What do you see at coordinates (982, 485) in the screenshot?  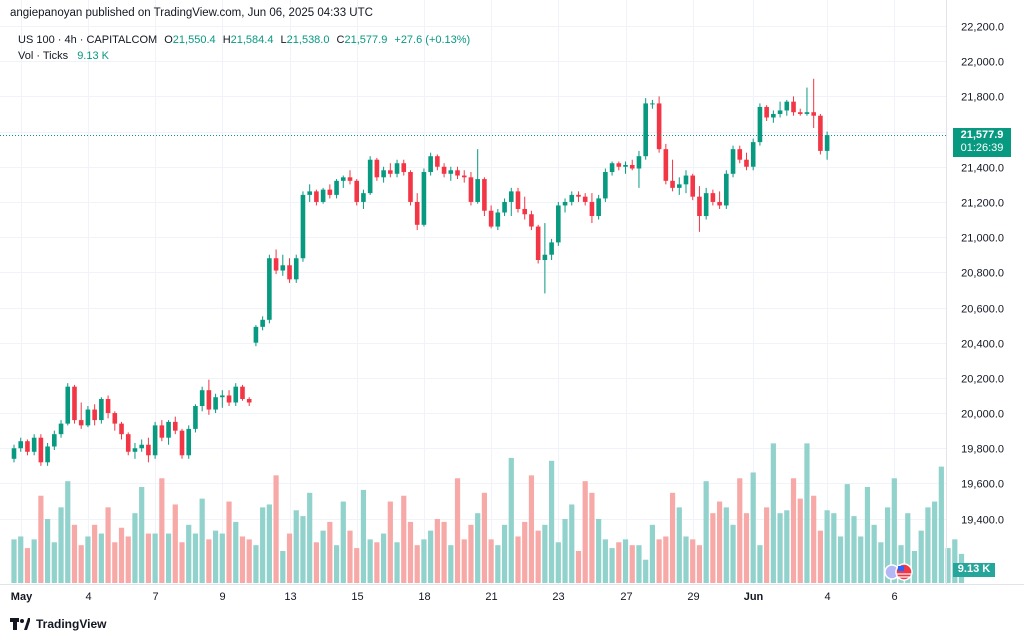 I see `price-tick-label: 19,600.0` at bounding box center [982, 485].